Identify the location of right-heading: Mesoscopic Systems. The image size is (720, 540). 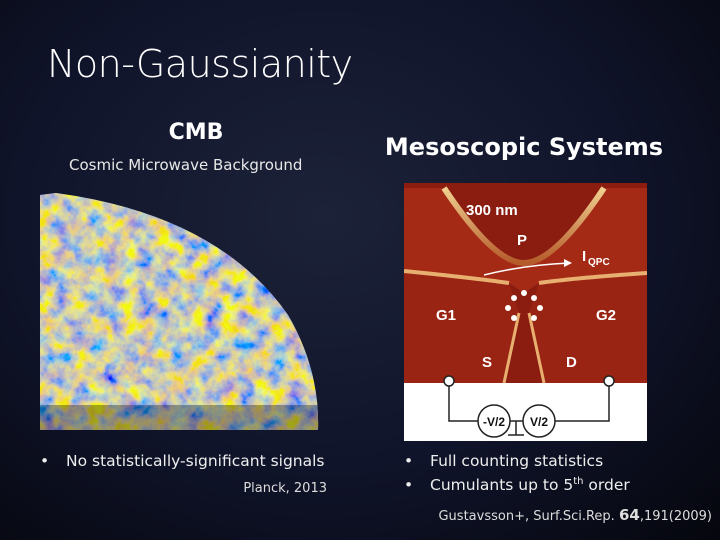
(524, 147).